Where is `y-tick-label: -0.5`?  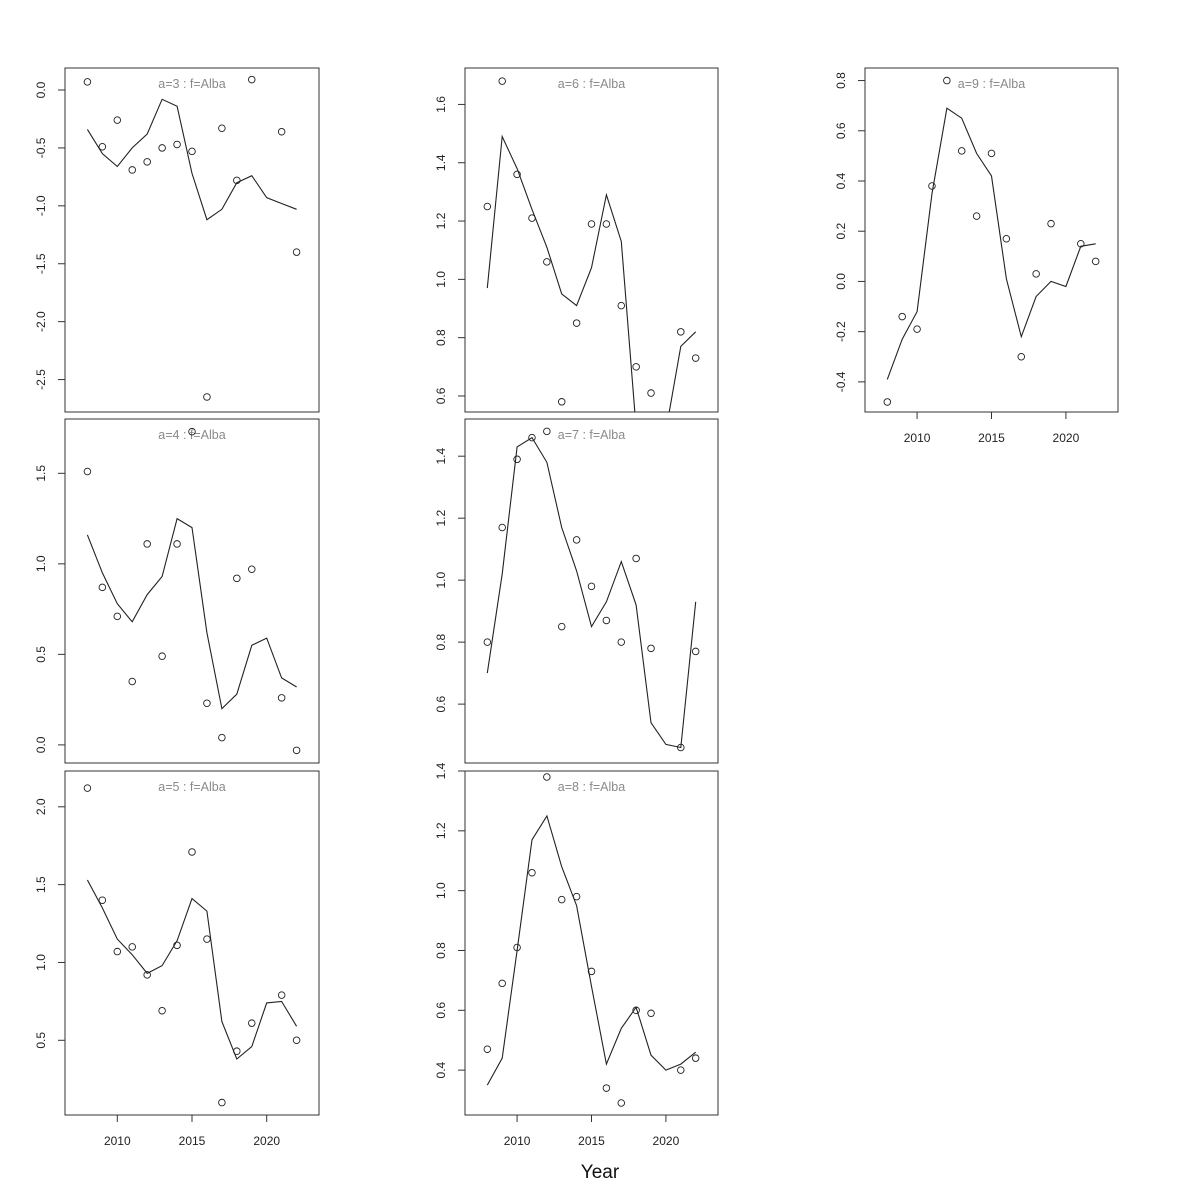 y-tick-label: -0.5 is located at coordinates (41, 147).